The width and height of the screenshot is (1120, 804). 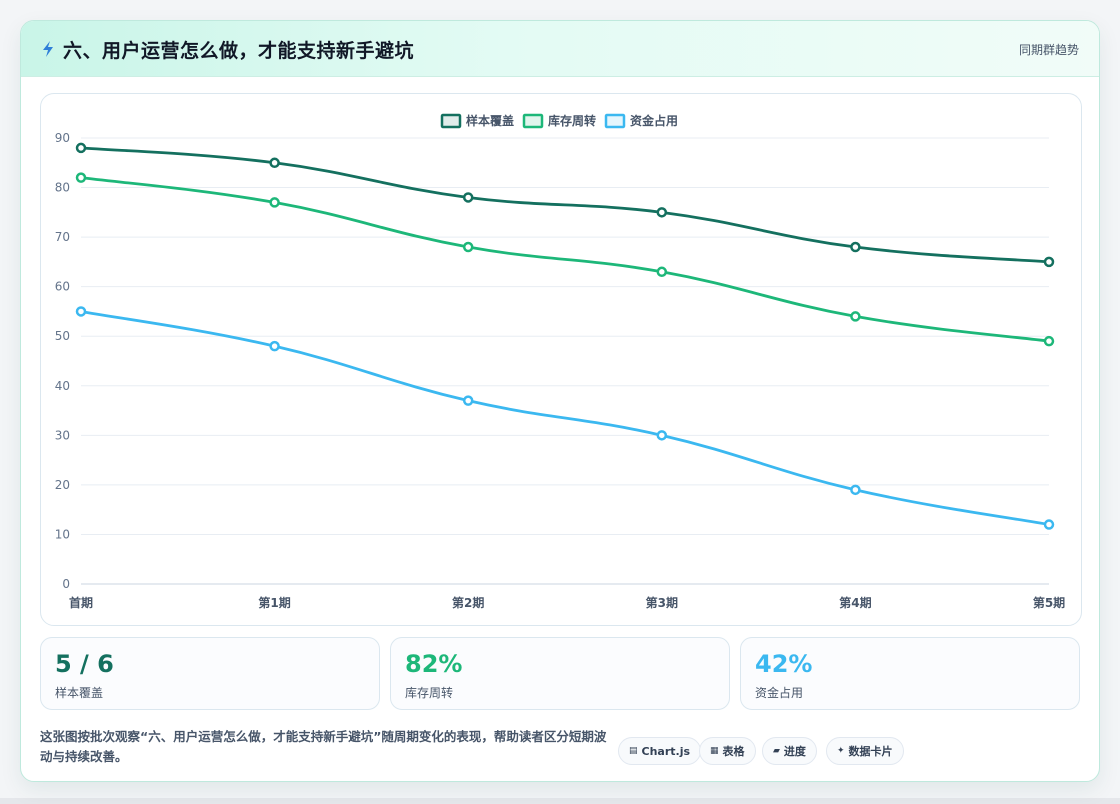 I want to click on stat-value-capital: 42%, so click(x=784, y=664).